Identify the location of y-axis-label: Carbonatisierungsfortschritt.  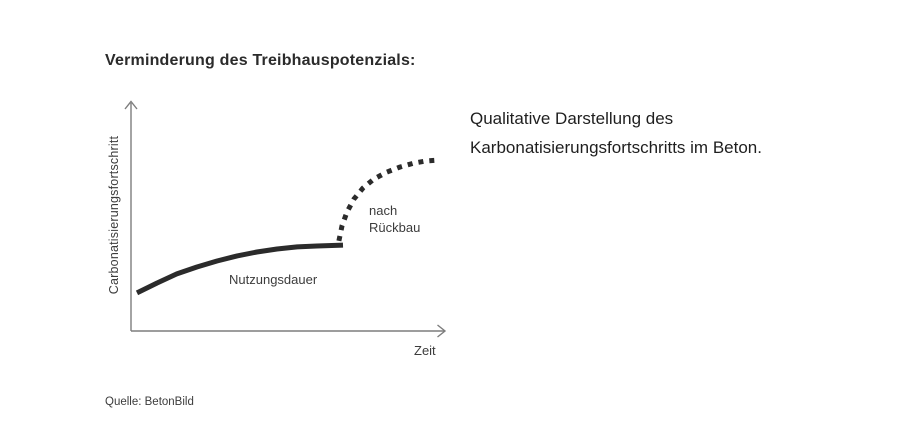
(114, 215).